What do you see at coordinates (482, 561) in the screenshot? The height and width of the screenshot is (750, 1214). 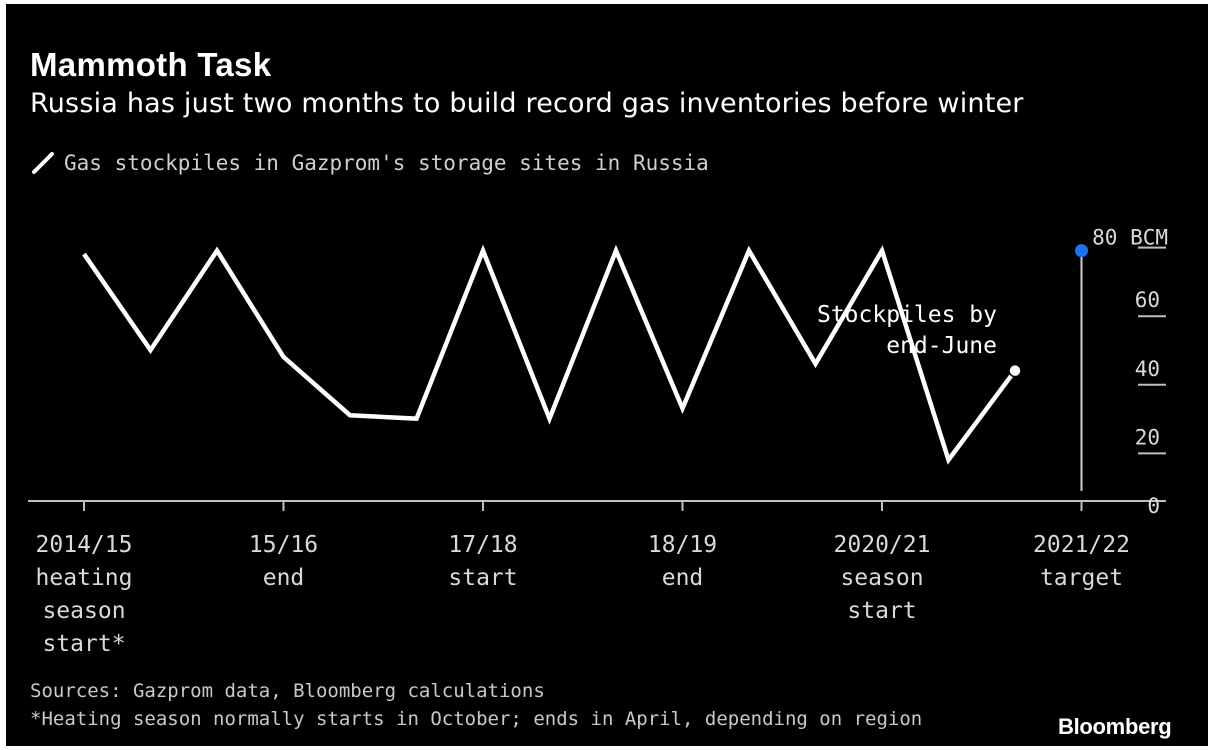 I see `x-tick-label: 17/18 start` at bounding box center [482, 561].